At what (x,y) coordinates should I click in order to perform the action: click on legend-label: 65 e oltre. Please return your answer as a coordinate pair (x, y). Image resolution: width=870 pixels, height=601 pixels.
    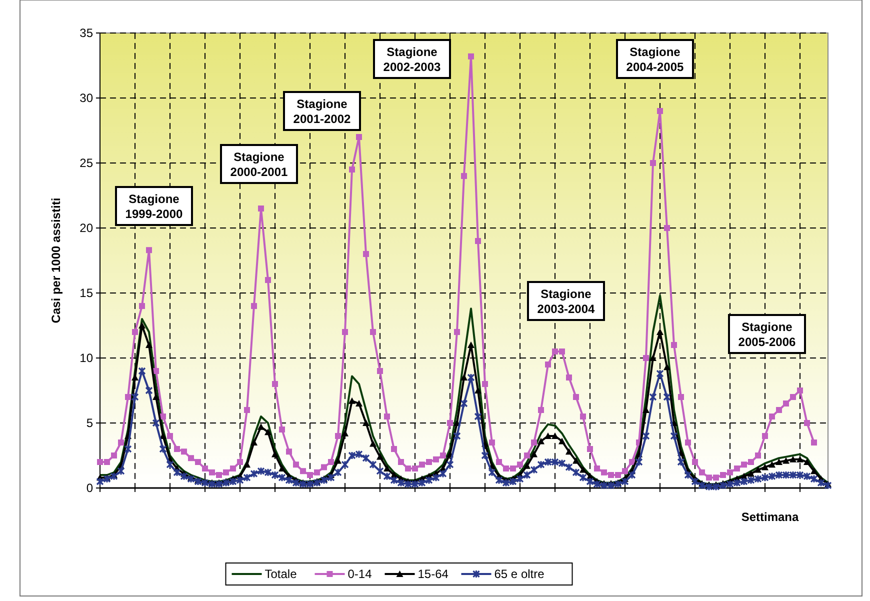
    Looking at the image, I should click on (519, 574).